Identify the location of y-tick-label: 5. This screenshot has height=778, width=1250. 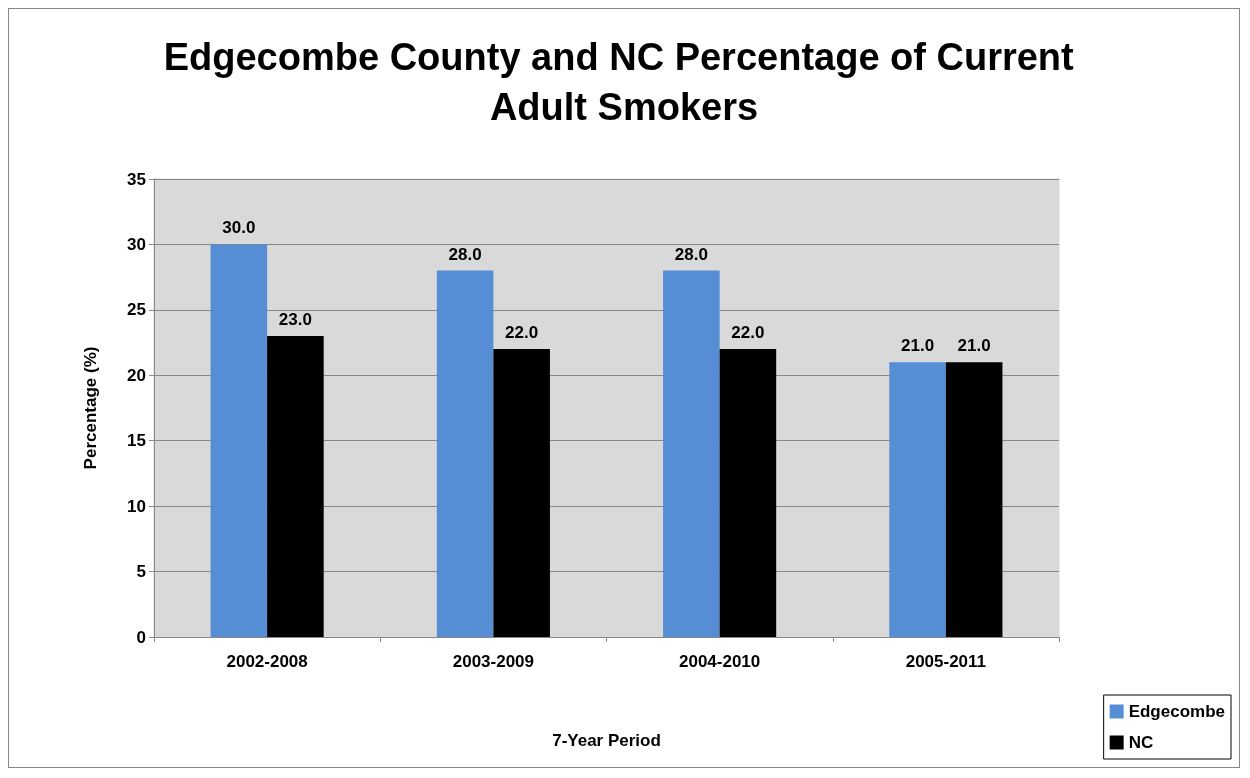
(141, 572).